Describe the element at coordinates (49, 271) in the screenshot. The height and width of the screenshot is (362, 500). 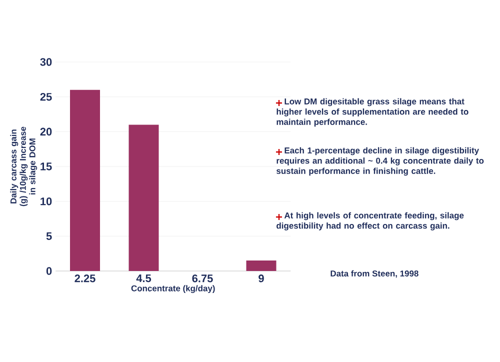
I see `y-tick-label: 0` at that location.